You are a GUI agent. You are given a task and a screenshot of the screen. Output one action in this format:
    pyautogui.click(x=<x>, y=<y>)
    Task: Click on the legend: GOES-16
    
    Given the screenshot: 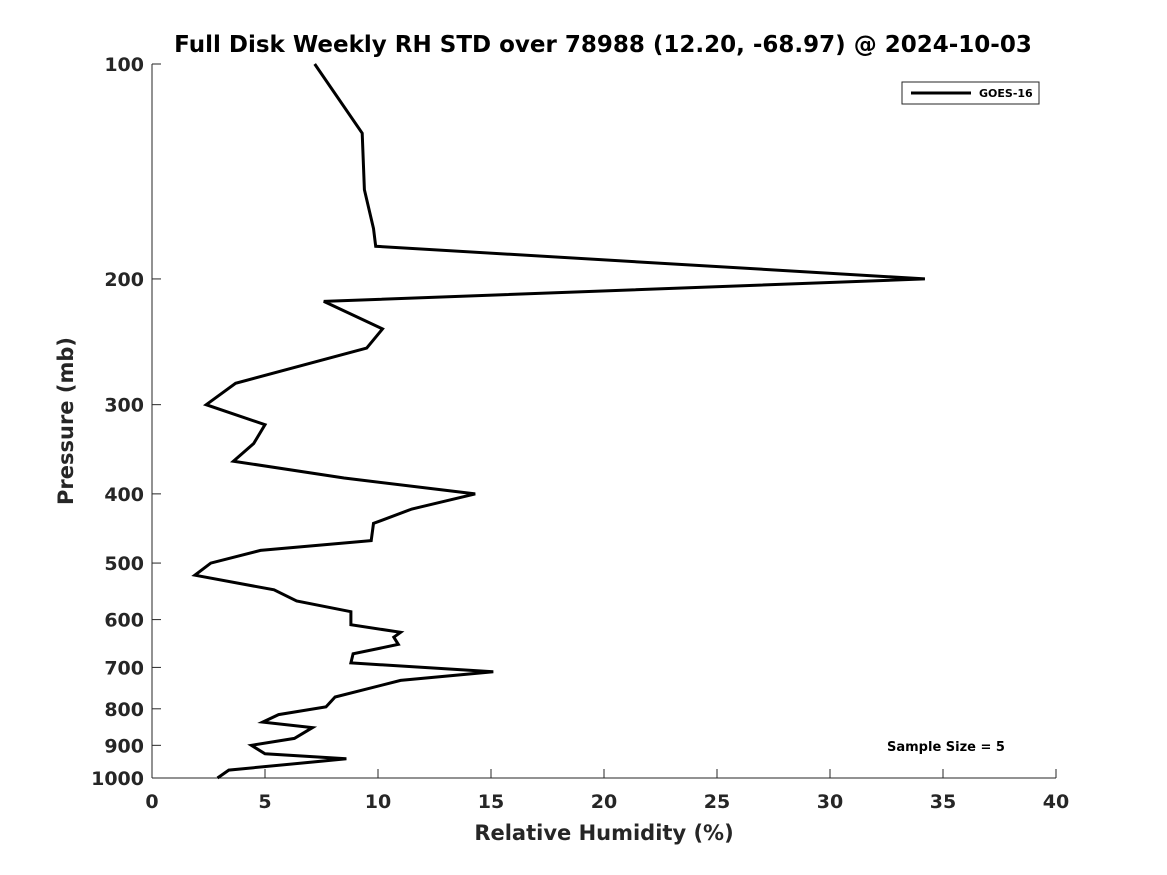 What is the action you would take?
    pyautogui.click(x=970, y=93)
    